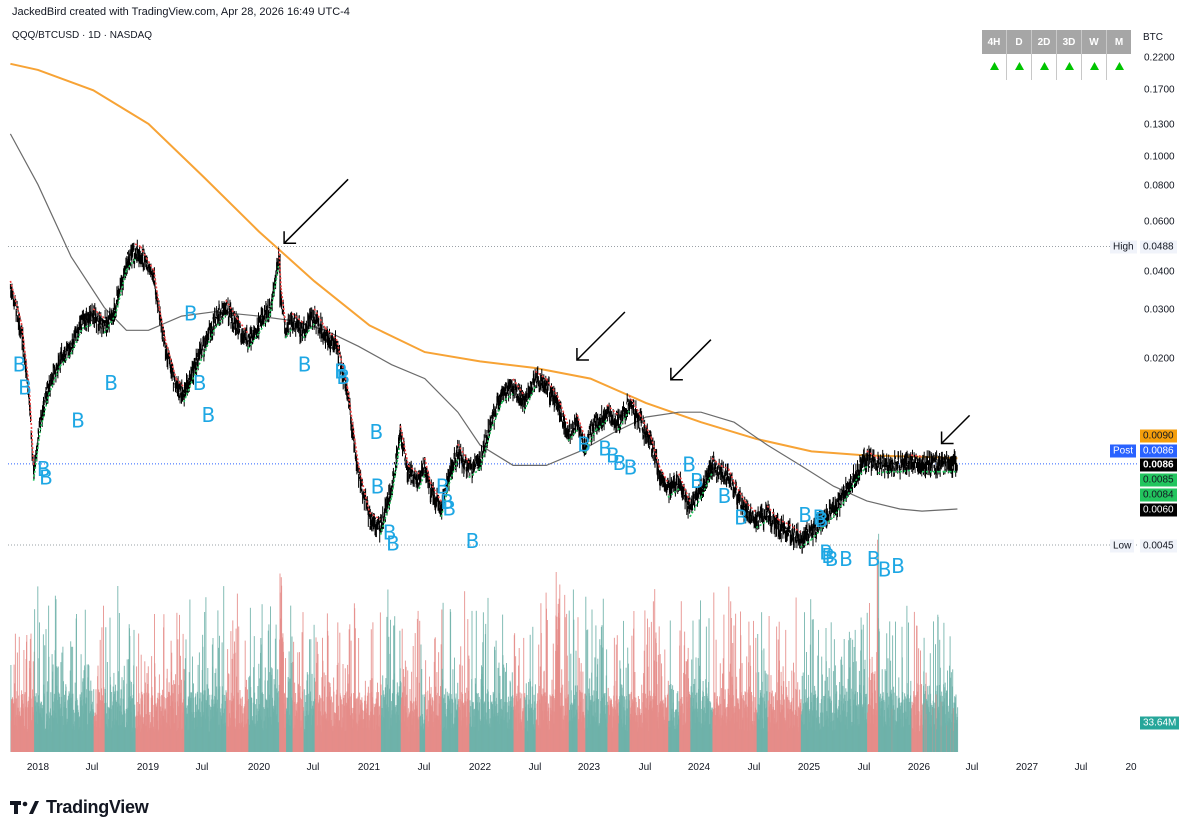 Image resolution: width=1200 pixels, height=832 pixels. I want to click on currency-selector: BTC, so click(1153, 37).